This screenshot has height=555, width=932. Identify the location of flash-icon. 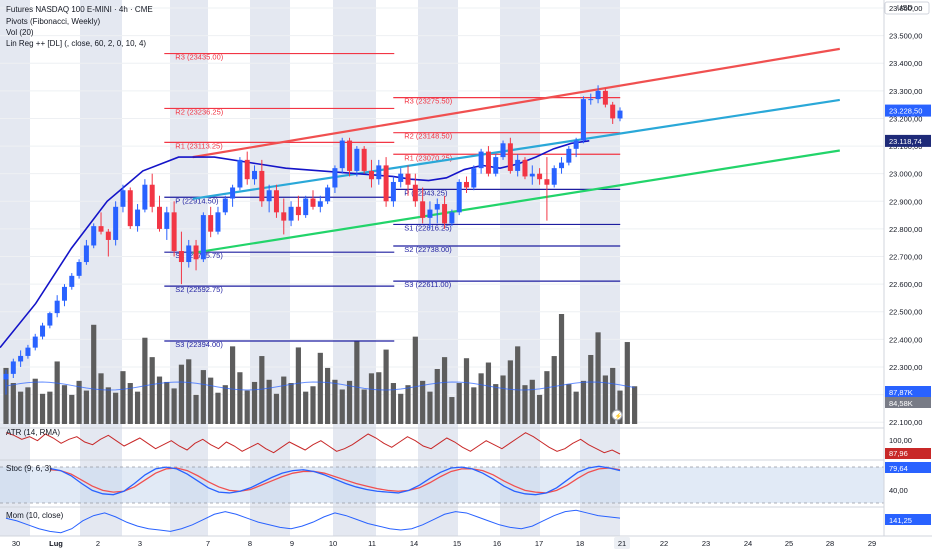
(617, 415).